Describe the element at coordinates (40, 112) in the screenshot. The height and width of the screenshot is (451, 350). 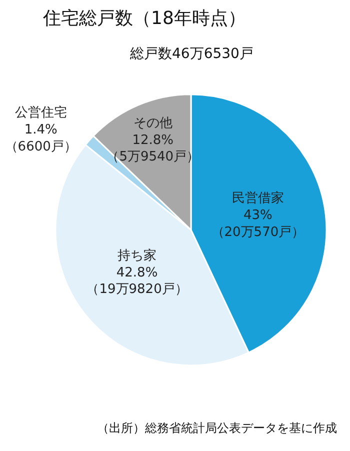
I see `slice-label: 公営住宅` at that location.